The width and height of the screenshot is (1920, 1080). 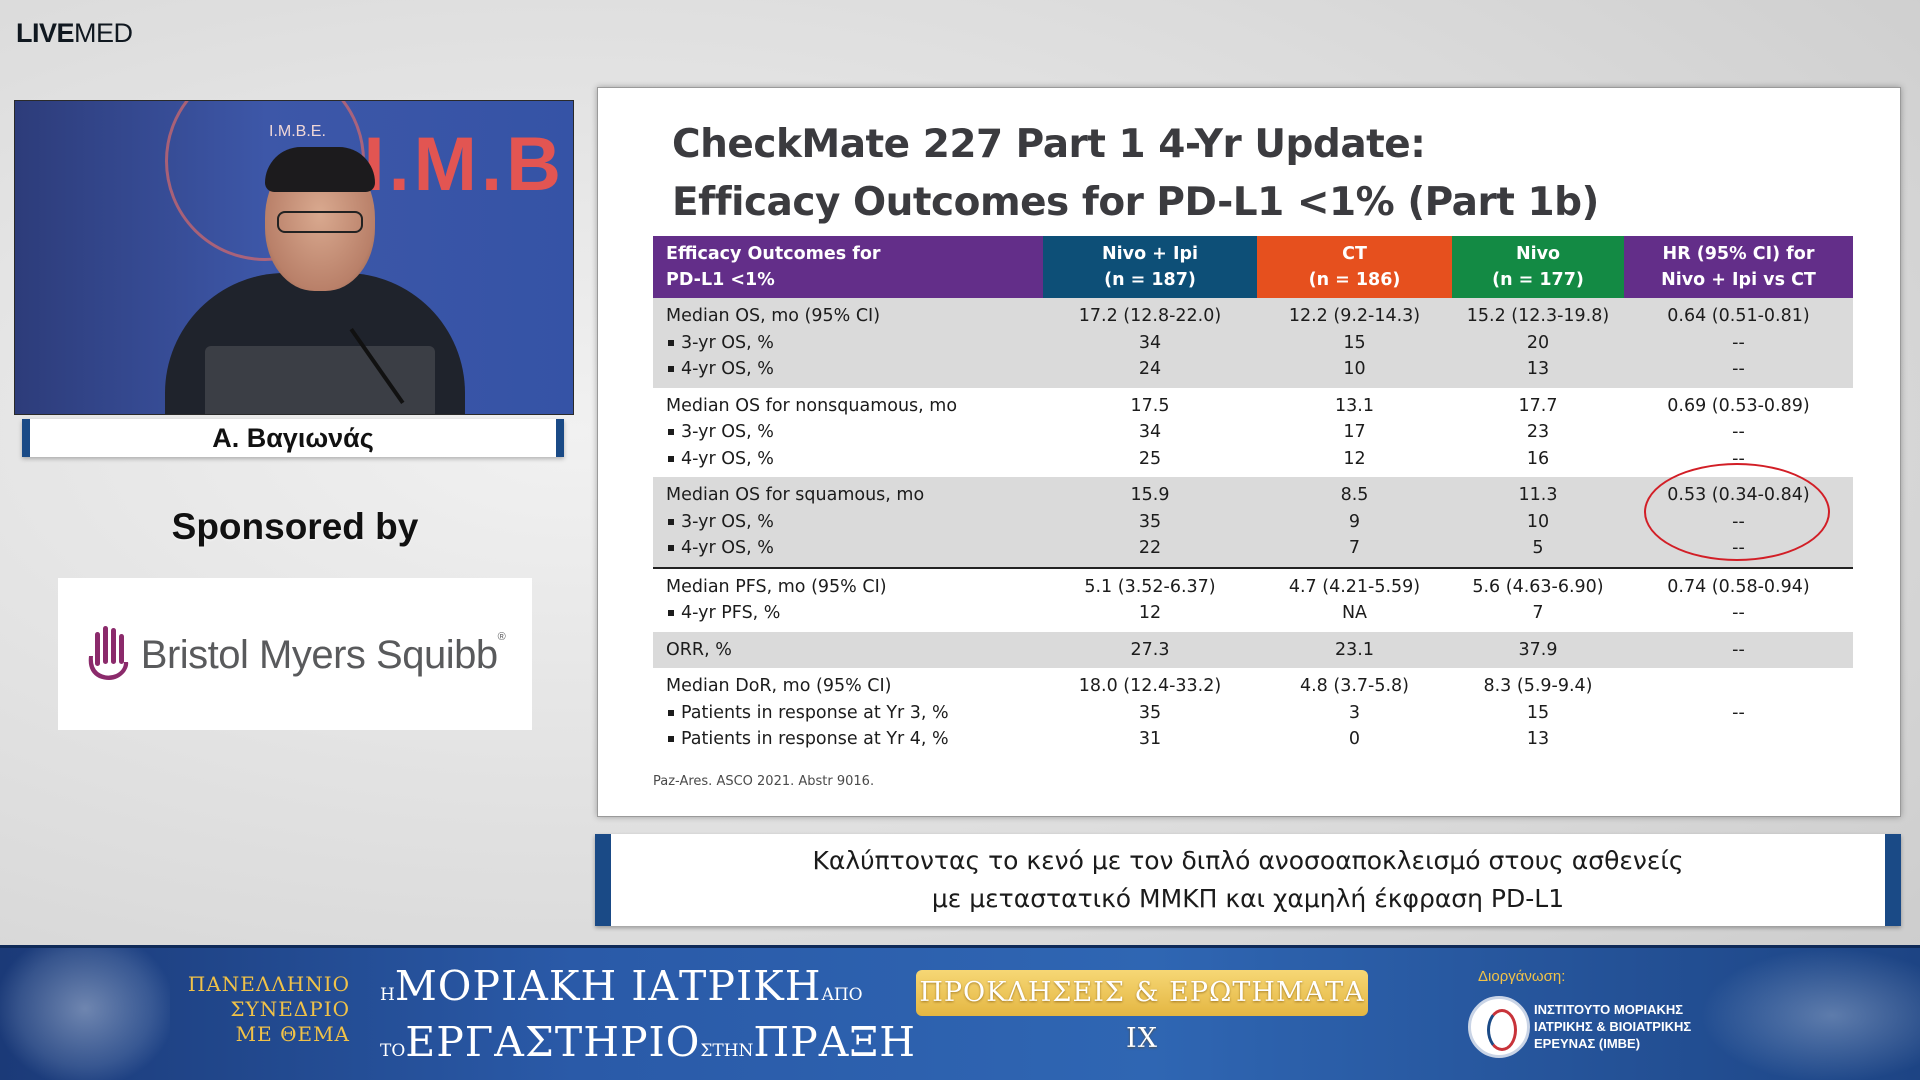 I want to click on speaker-video: I.M.B.E. I.M.B, so click(x=294, y=257).